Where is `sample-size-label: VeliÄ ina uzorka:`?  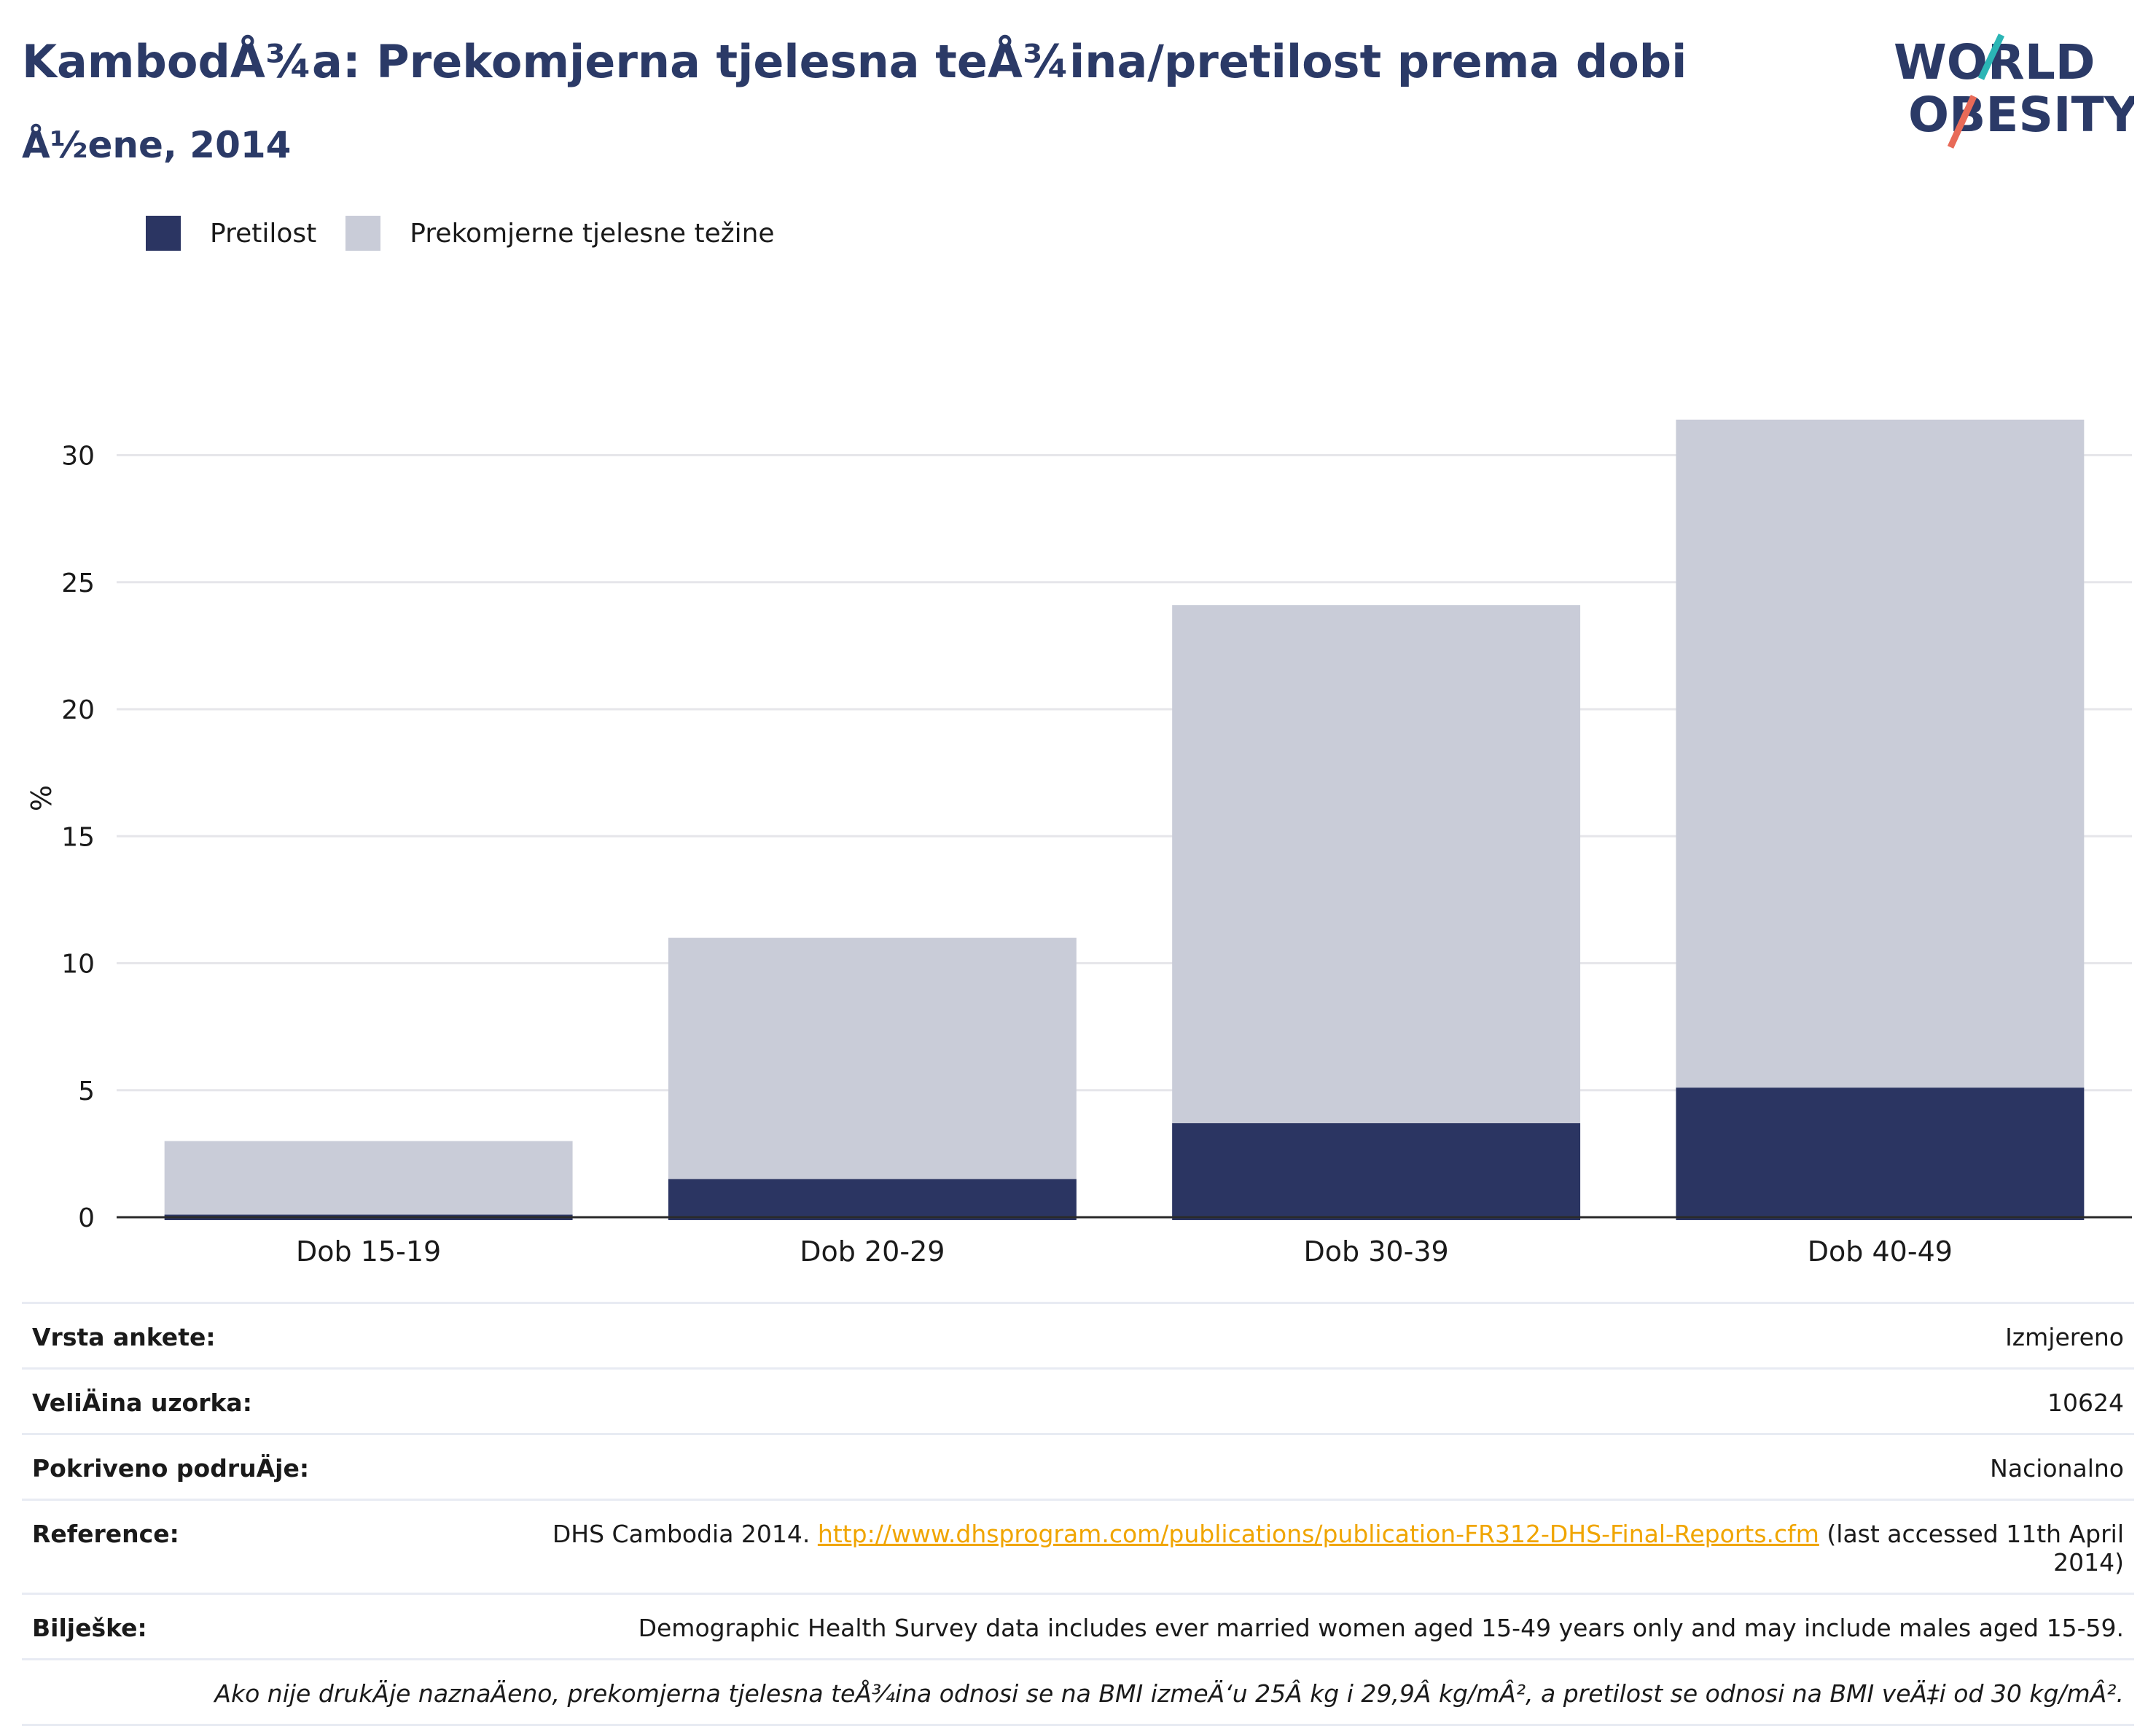
sample-size-label: VeliÄ ina uzorka: is located at coordinates (142, 1403).